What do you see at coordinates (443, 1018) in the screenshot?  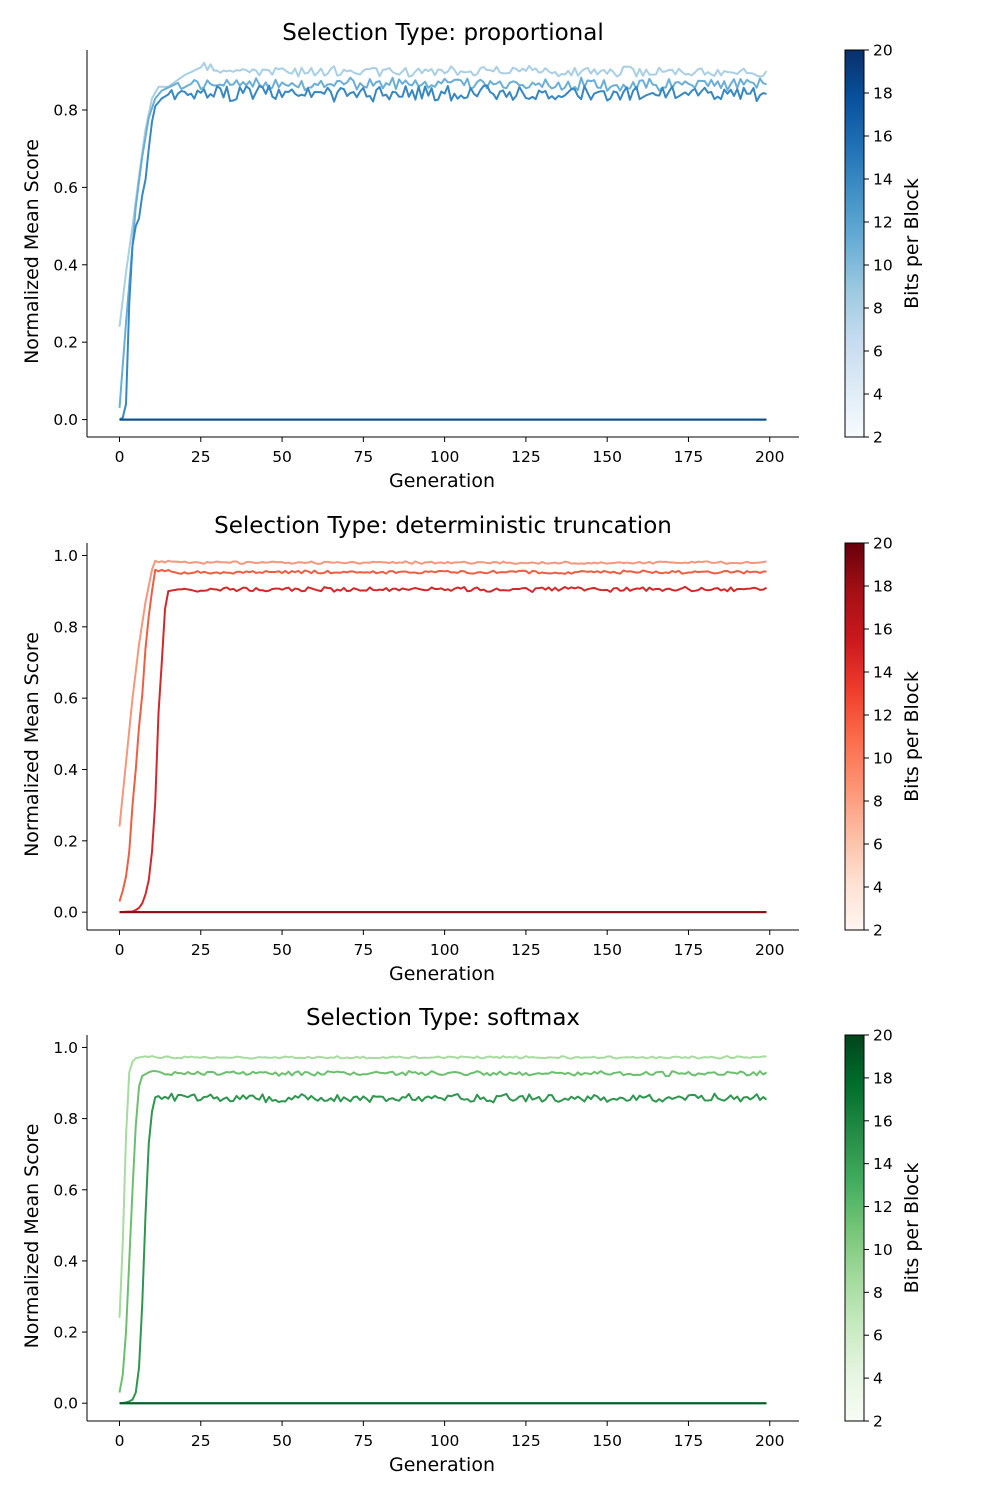 I see `chart-title: Selection Type: softmax` at bounding box center [443, 1018].